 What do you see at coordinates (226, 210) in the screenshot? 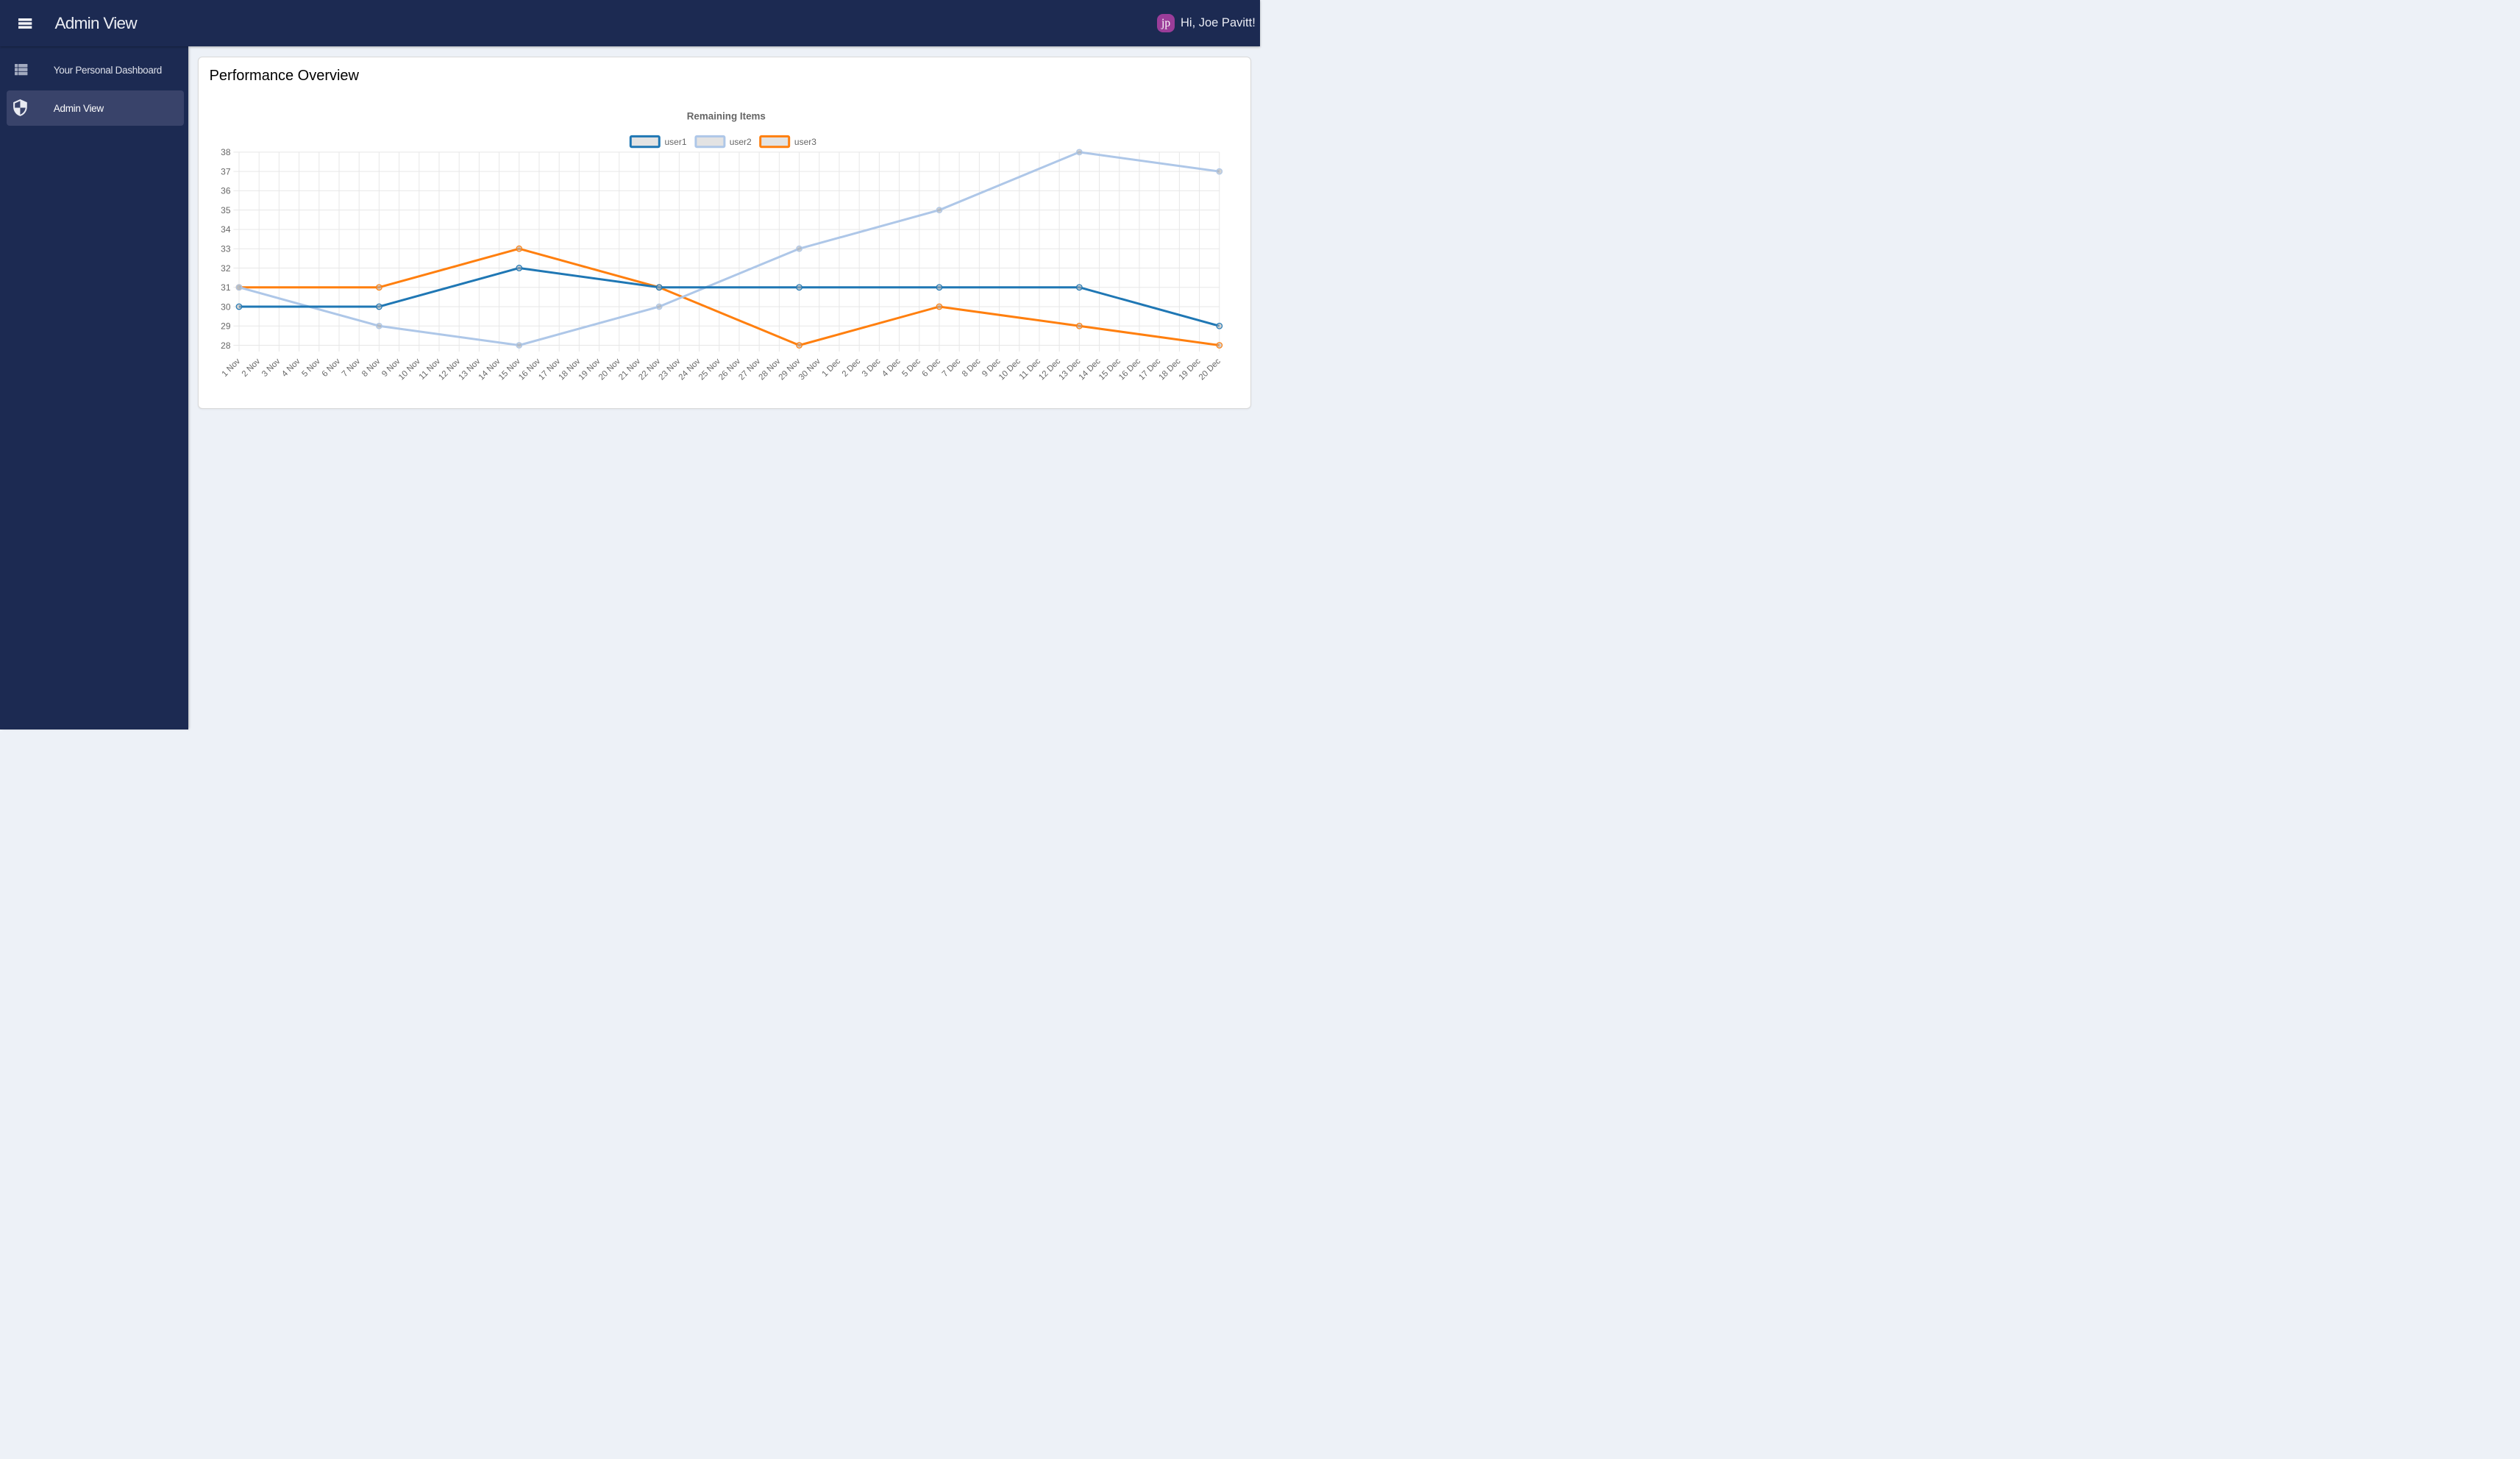
I see `svg-text: 35` at bounding box center [226, 210].